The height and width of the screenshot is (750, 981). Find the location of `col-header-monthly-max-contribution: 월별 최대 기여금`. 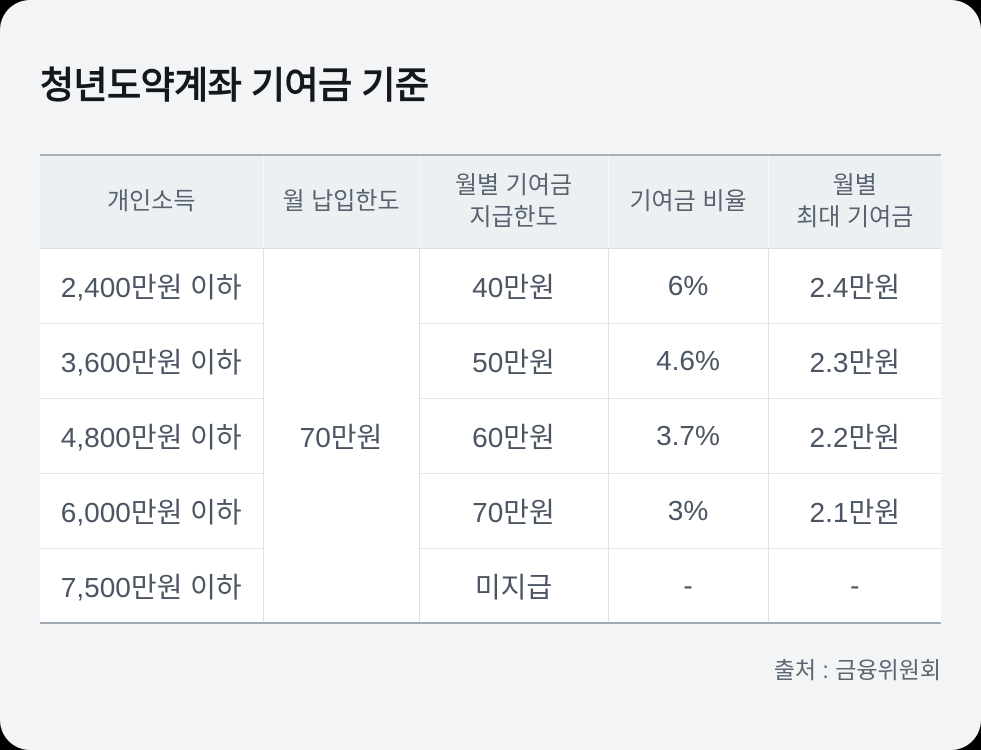

col-header-monthly-max-contribution: 월별 최대 기여금 is located at coordinates (854, 202).